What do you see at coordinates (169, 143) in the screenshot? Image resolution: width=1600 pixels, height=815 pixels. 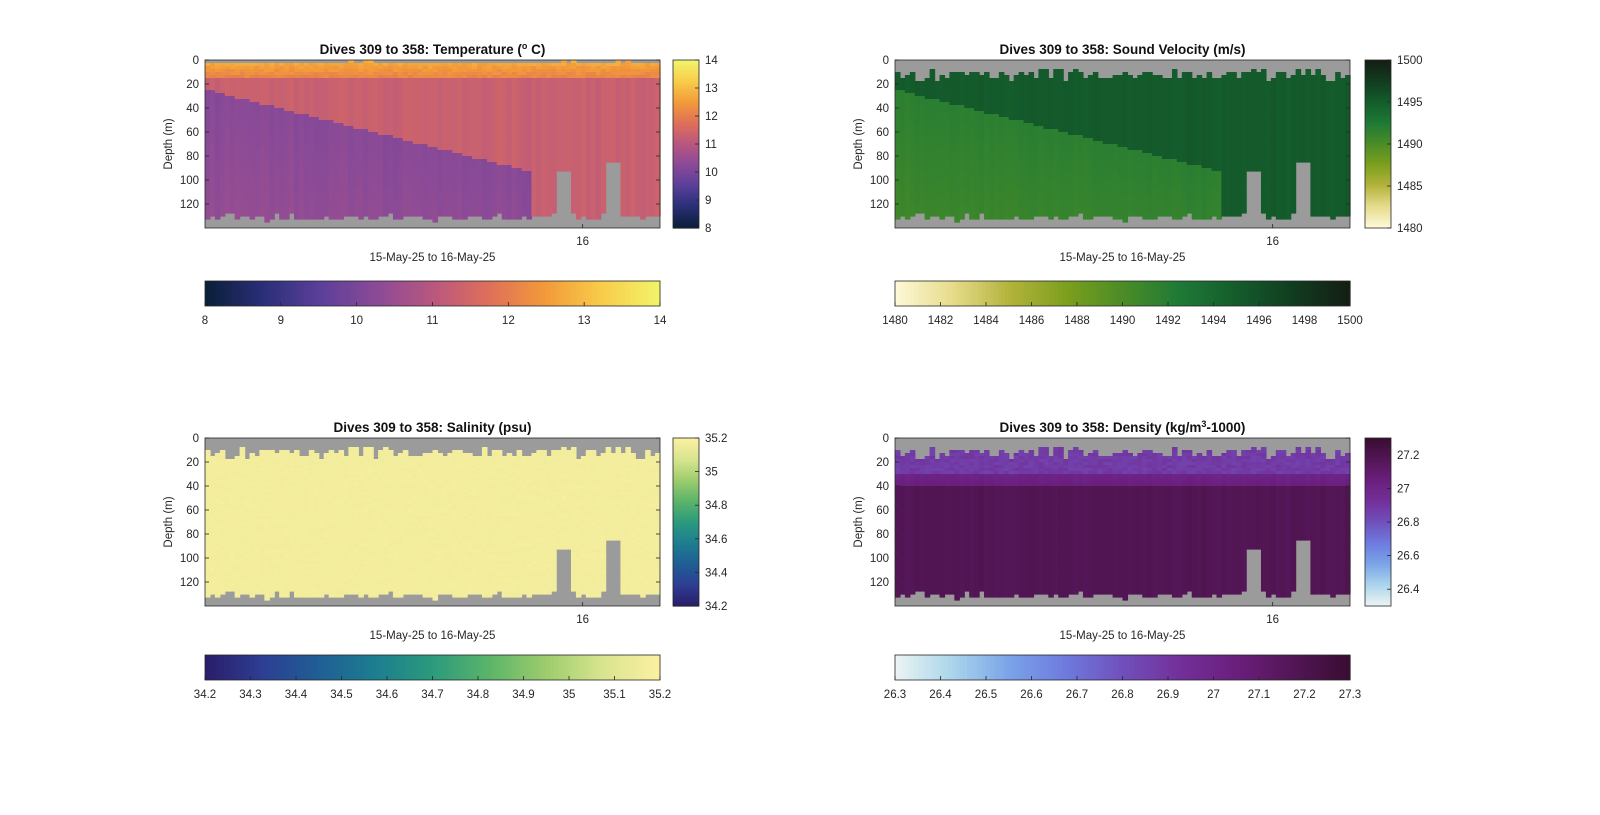 I see `y-axis-label: Depth (m)` at bounding box center [169, 143].